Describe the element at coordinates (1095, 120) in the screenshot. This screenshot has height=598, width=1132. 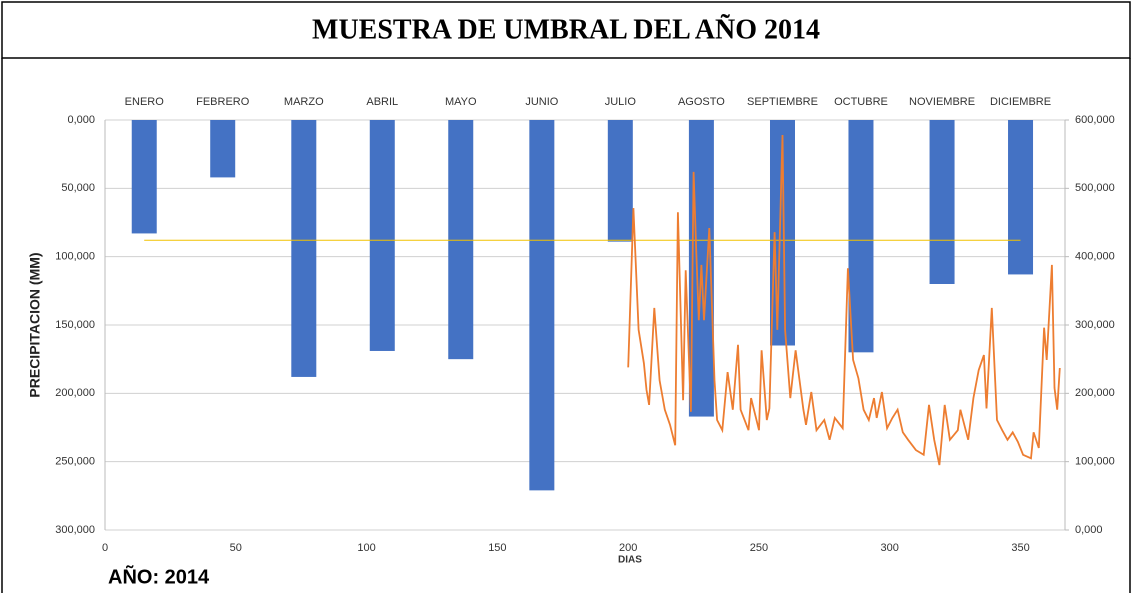
I see `y2-tick-label: 600,000` at that location.